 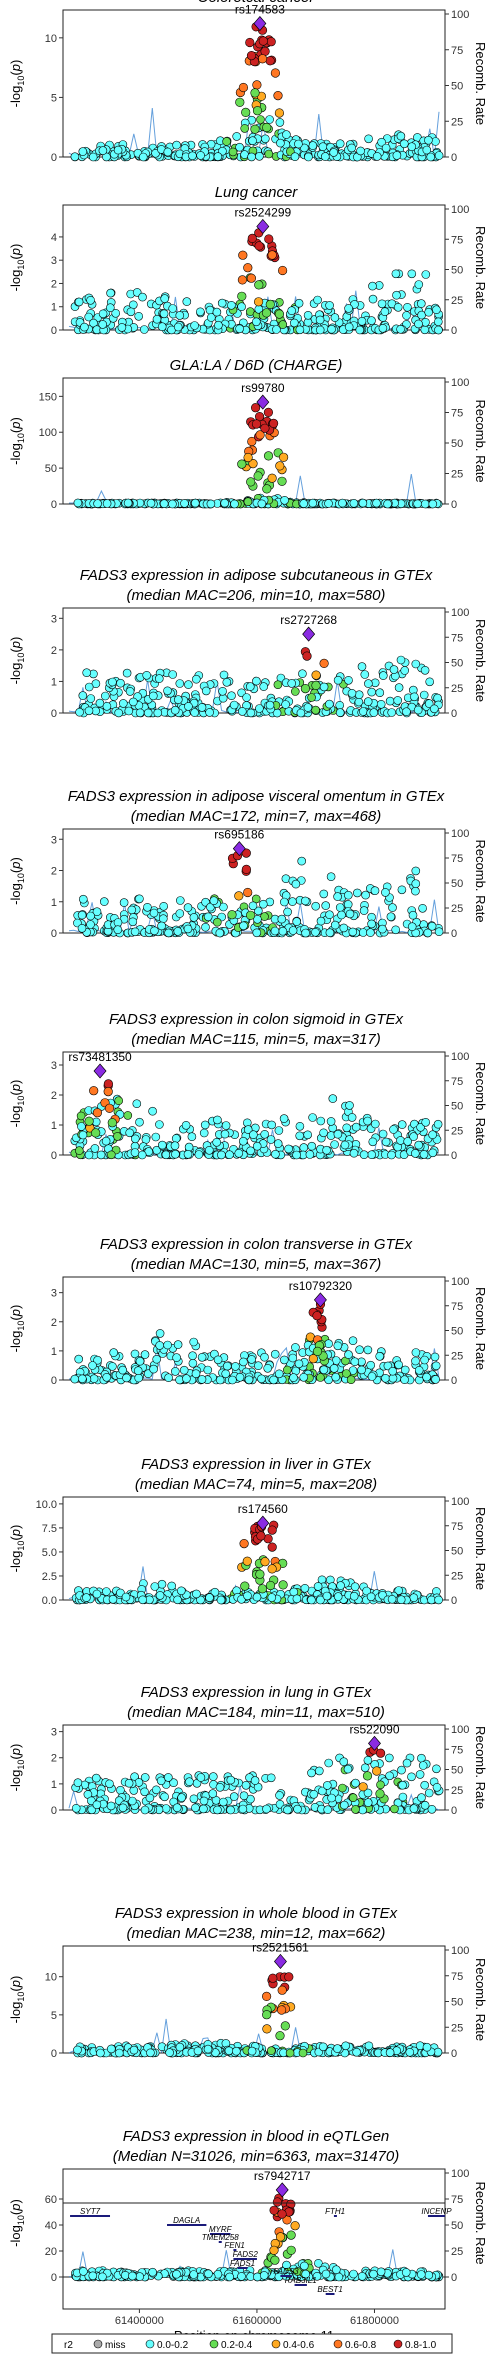 What do you see at coordinates (256, 2321) in the screenshot?
I see `x-tick-label: 61600000` at bounding box center [256, 2321].